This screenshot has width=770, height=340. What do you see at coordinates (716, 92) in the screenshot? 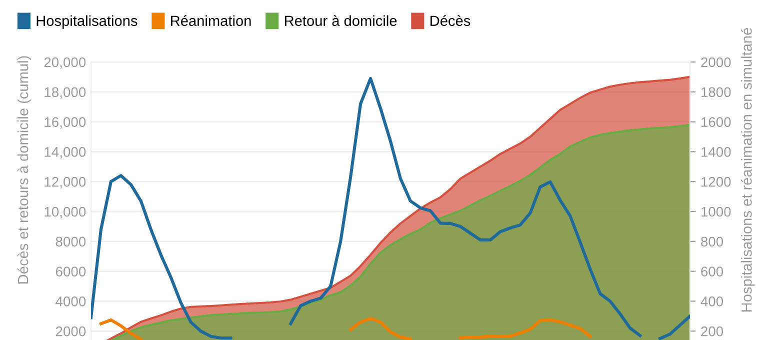
I see `y2-tick-label: 1800` at bounding box center [716, 92].